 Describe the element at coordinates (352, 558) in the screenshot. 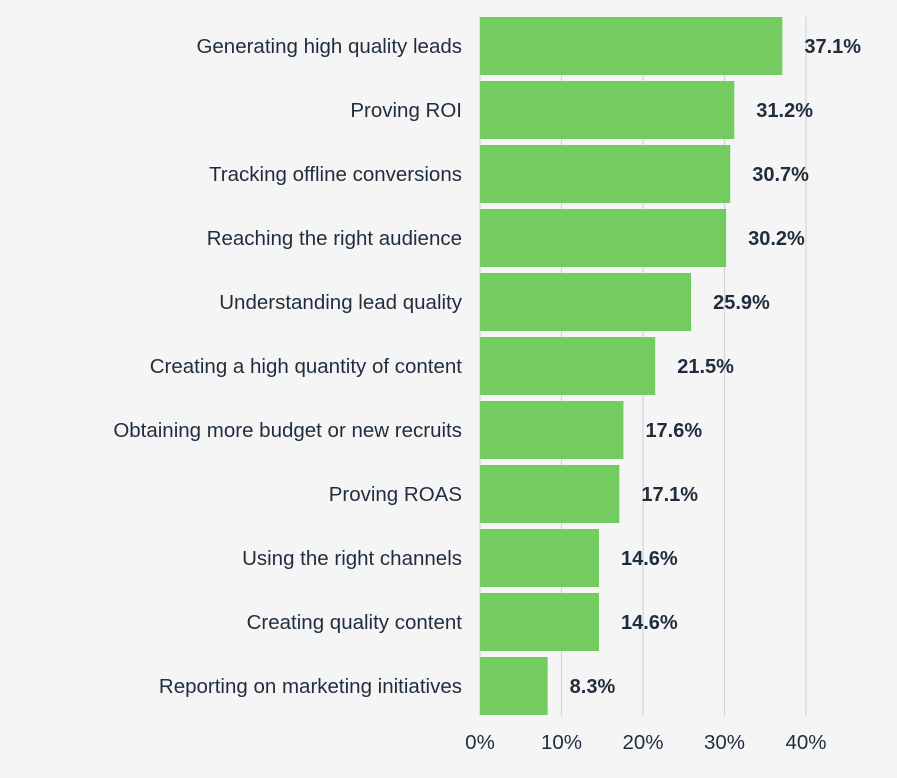

I see `category-label: Using the right channels` at that location.